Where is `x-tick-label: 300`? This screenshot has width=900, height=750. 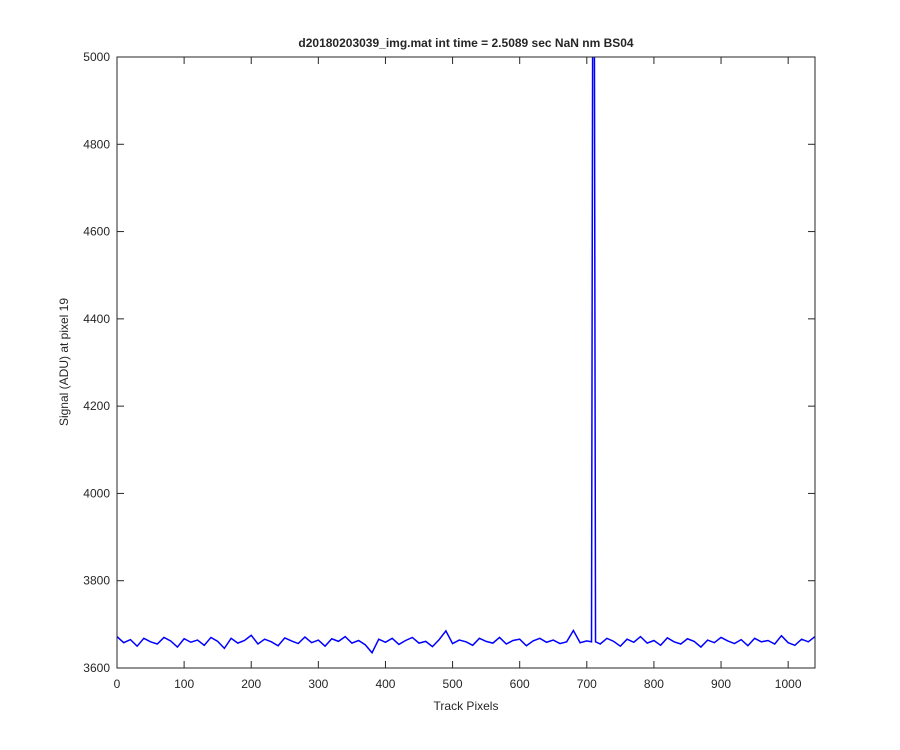 x-tick-label: 300 is located at coordinates (318, 684).